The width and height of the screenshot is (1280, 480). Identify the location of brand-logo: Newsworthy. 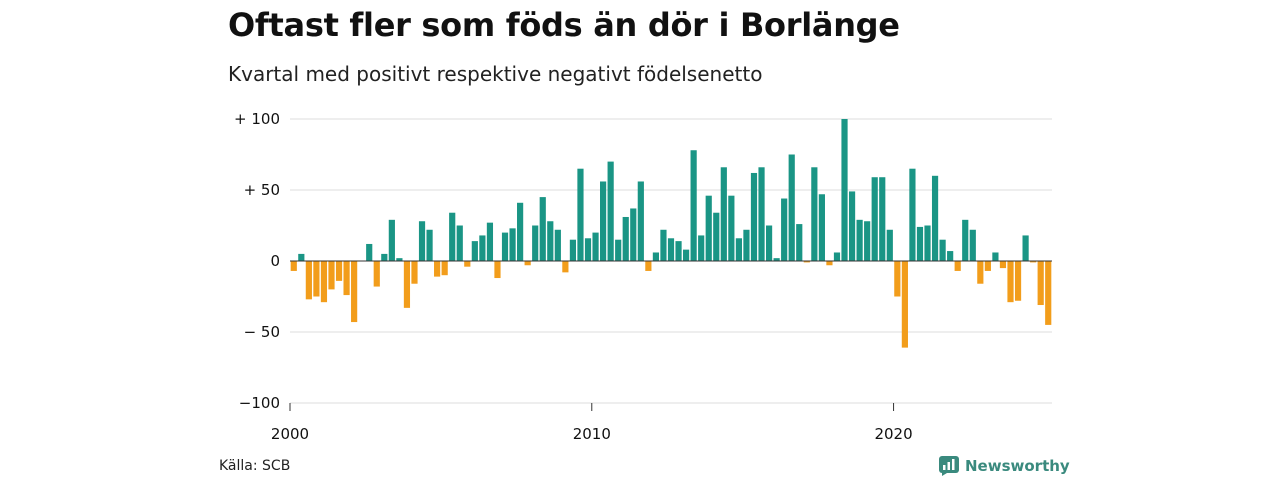
(1004, 466).